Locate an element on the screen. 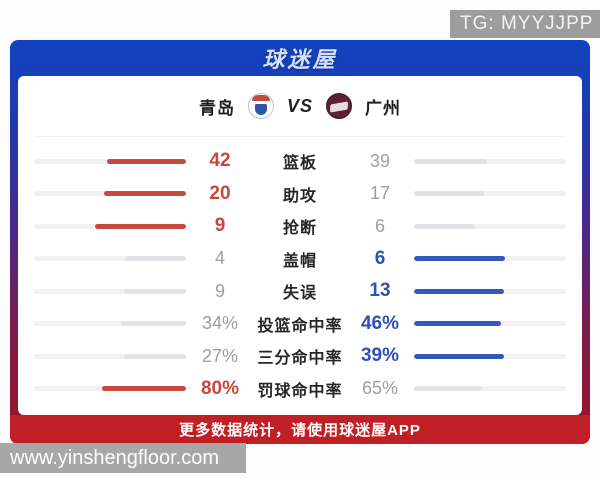  away-stat-value: 13 is located at coordinates (380, 291).